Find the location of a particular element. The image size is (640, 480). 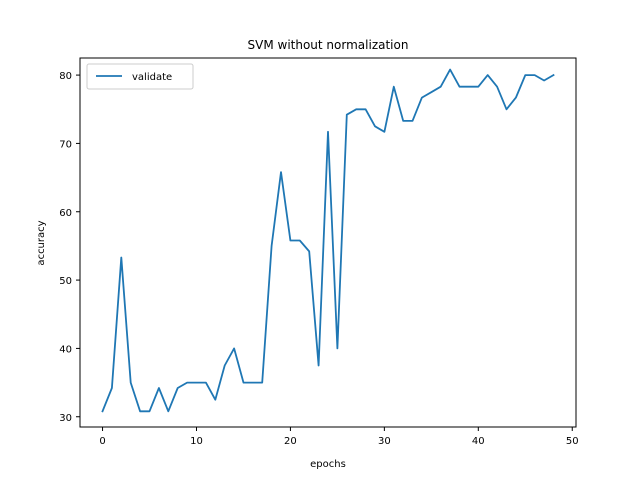

legend-label-validate: validate is located at coordinates (152, 77).